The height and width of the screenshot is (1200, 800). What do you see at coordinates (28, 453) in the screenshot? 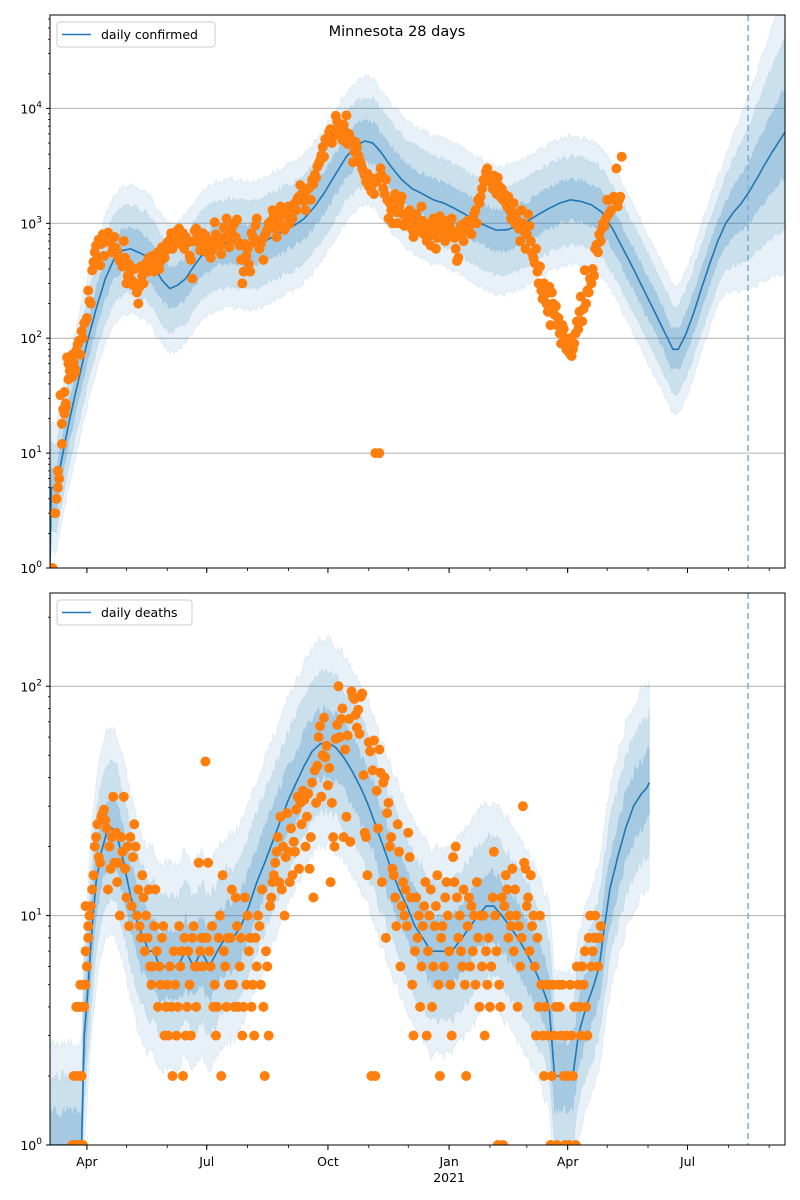
I see `y-tick-base: 10` at bounding box center [28, 453].